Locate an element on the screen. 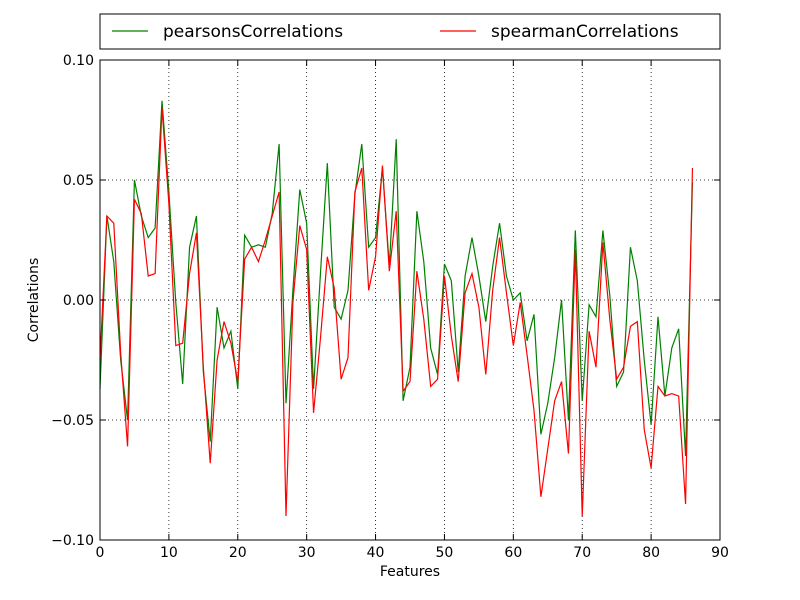 The height and width of the screenshot is (600, 800). x-axis-label: Features is located at coordinates (410, 572).